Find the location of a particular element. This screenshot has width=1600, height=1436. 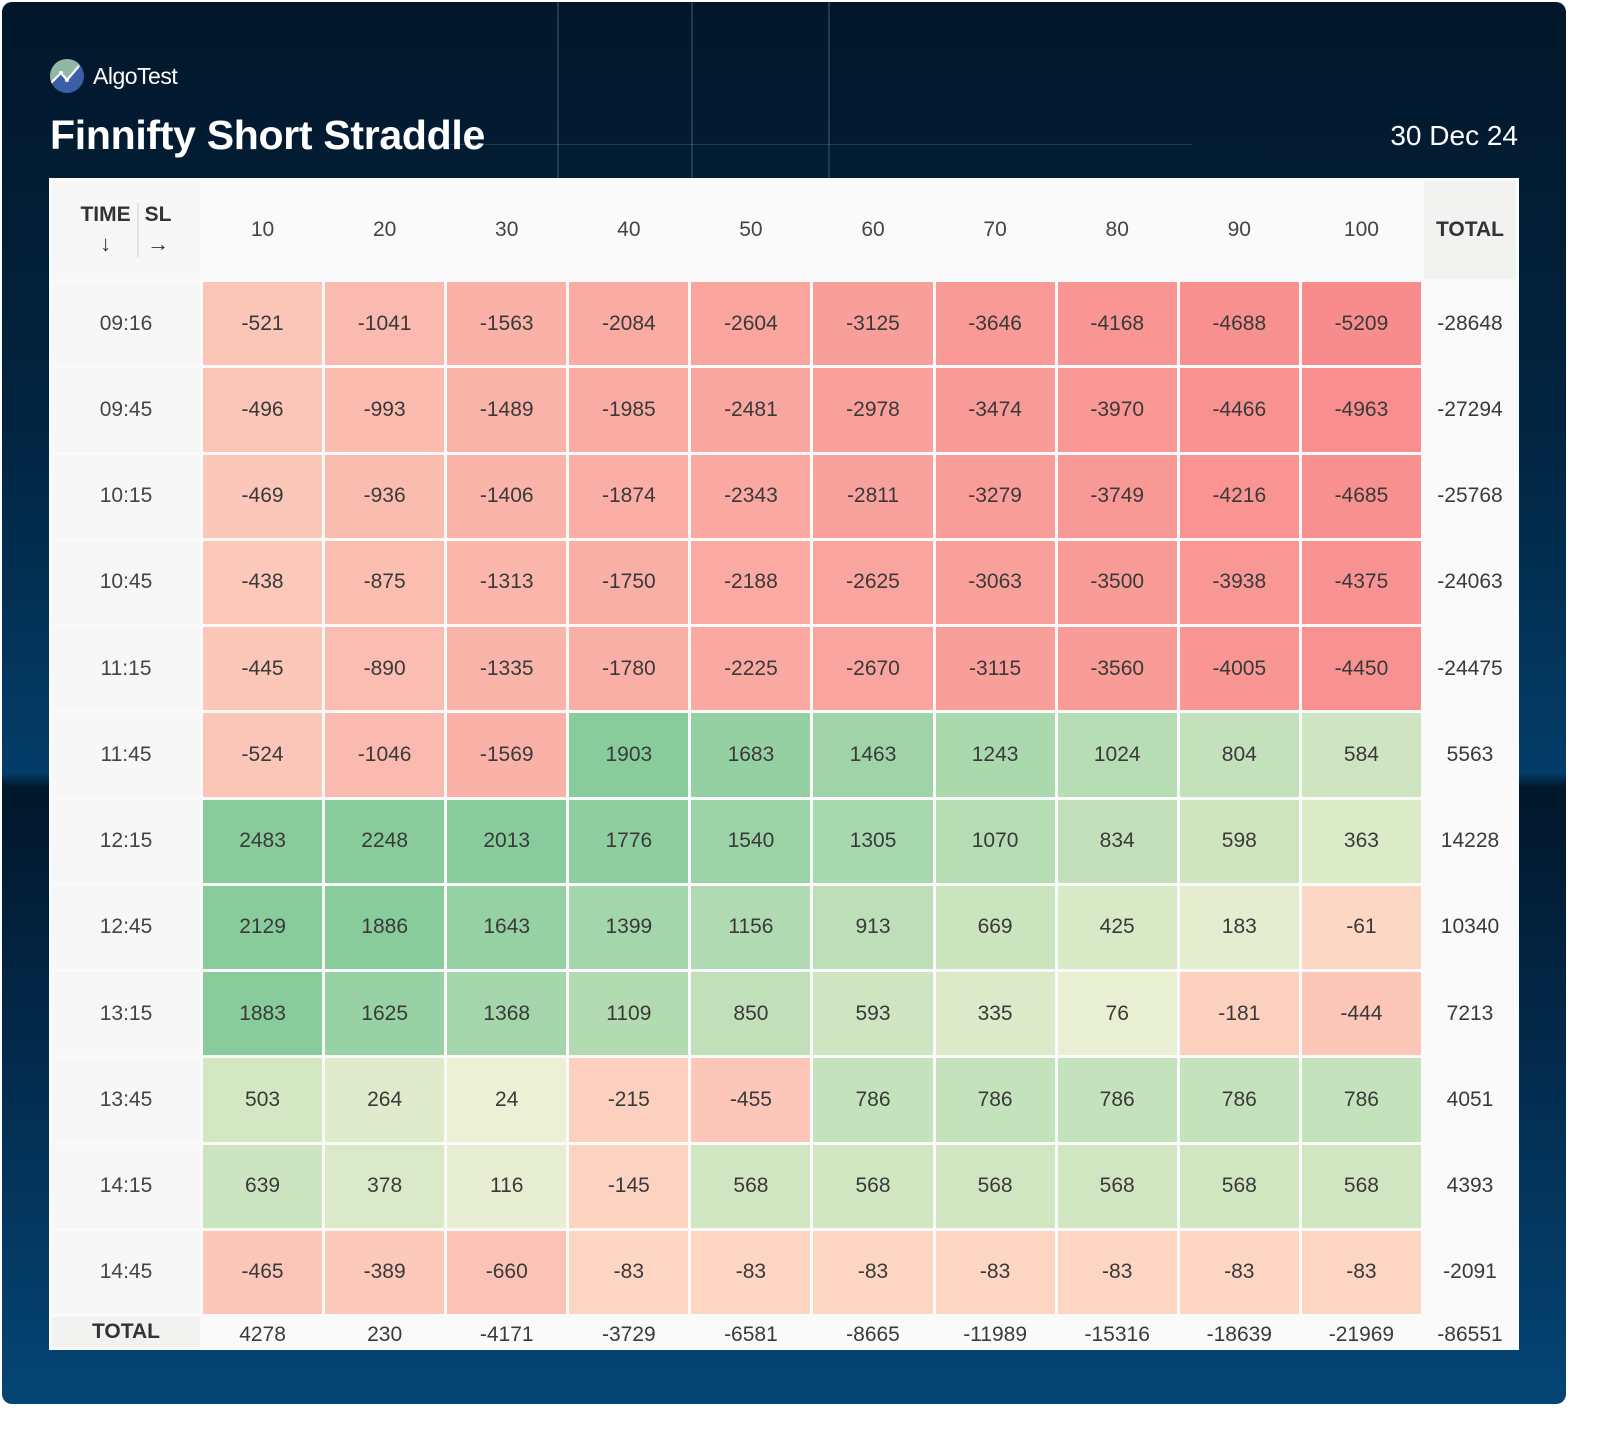

column-total: -11989 is located at coordinates (995, 1332).